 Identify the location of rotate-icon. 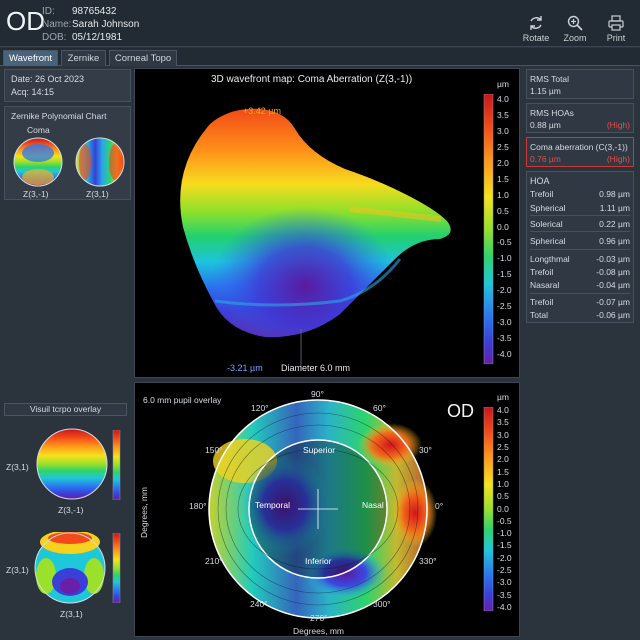
(536, 23).